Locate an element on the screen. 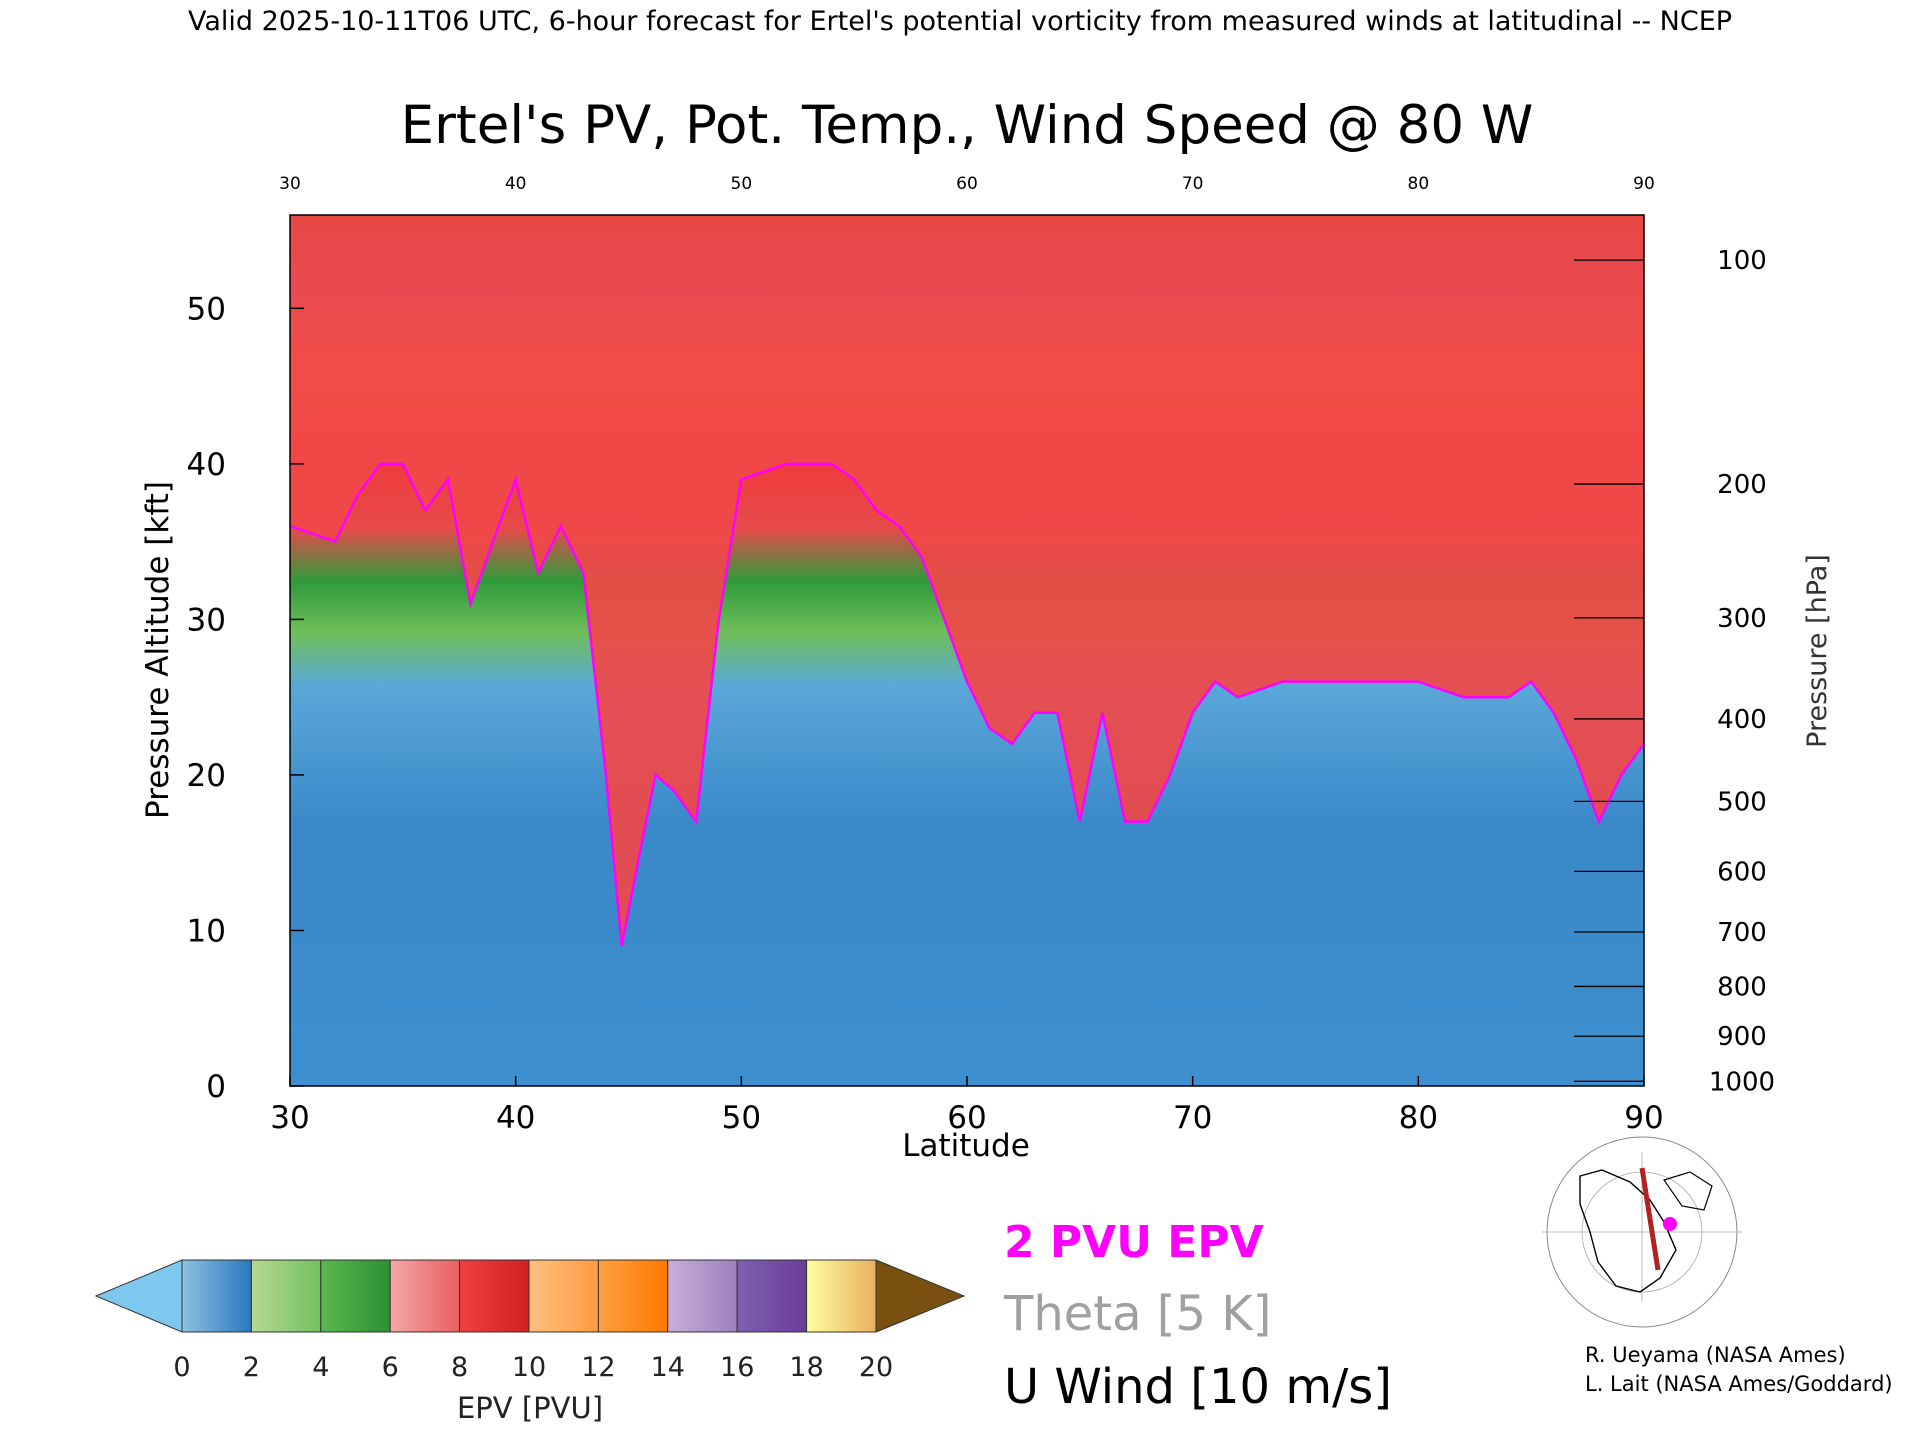 This screenshot has height=1440, width=1920. y-tick-label: 0 is located at coordinates (216, 1087).